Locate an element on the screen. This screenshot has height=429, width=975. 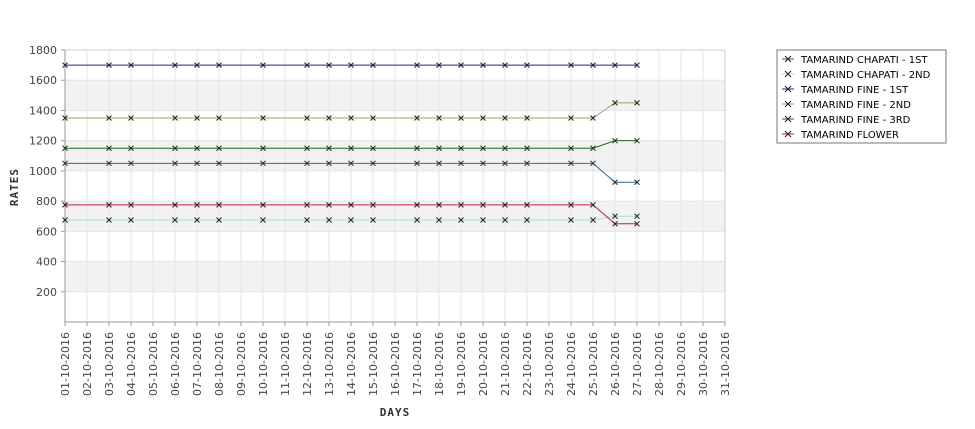
x-tick-label: 25-10-2016 is located at coordinates (593, 364).